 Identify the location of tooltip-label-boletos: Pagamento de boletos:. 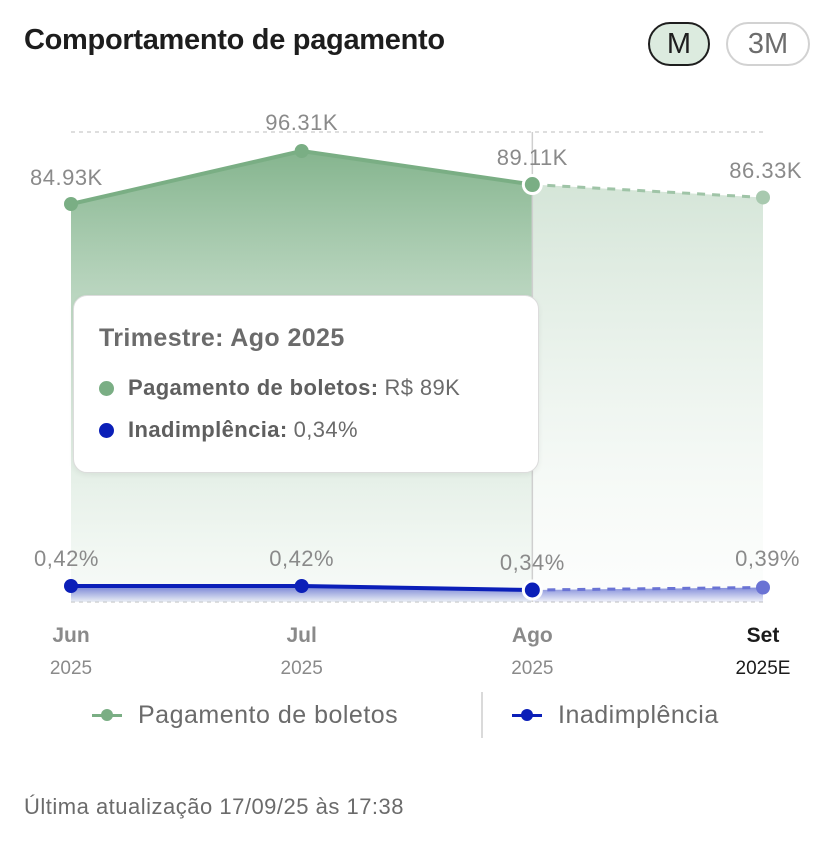
(253, 387).